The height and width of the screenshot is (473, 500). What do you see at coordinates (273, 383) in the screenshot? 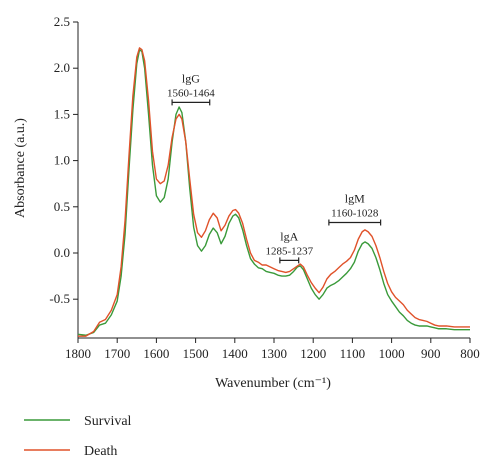
I see `x-axis-title: Wavenumber (cm⁻¹)` at bounding box center [273, 383].